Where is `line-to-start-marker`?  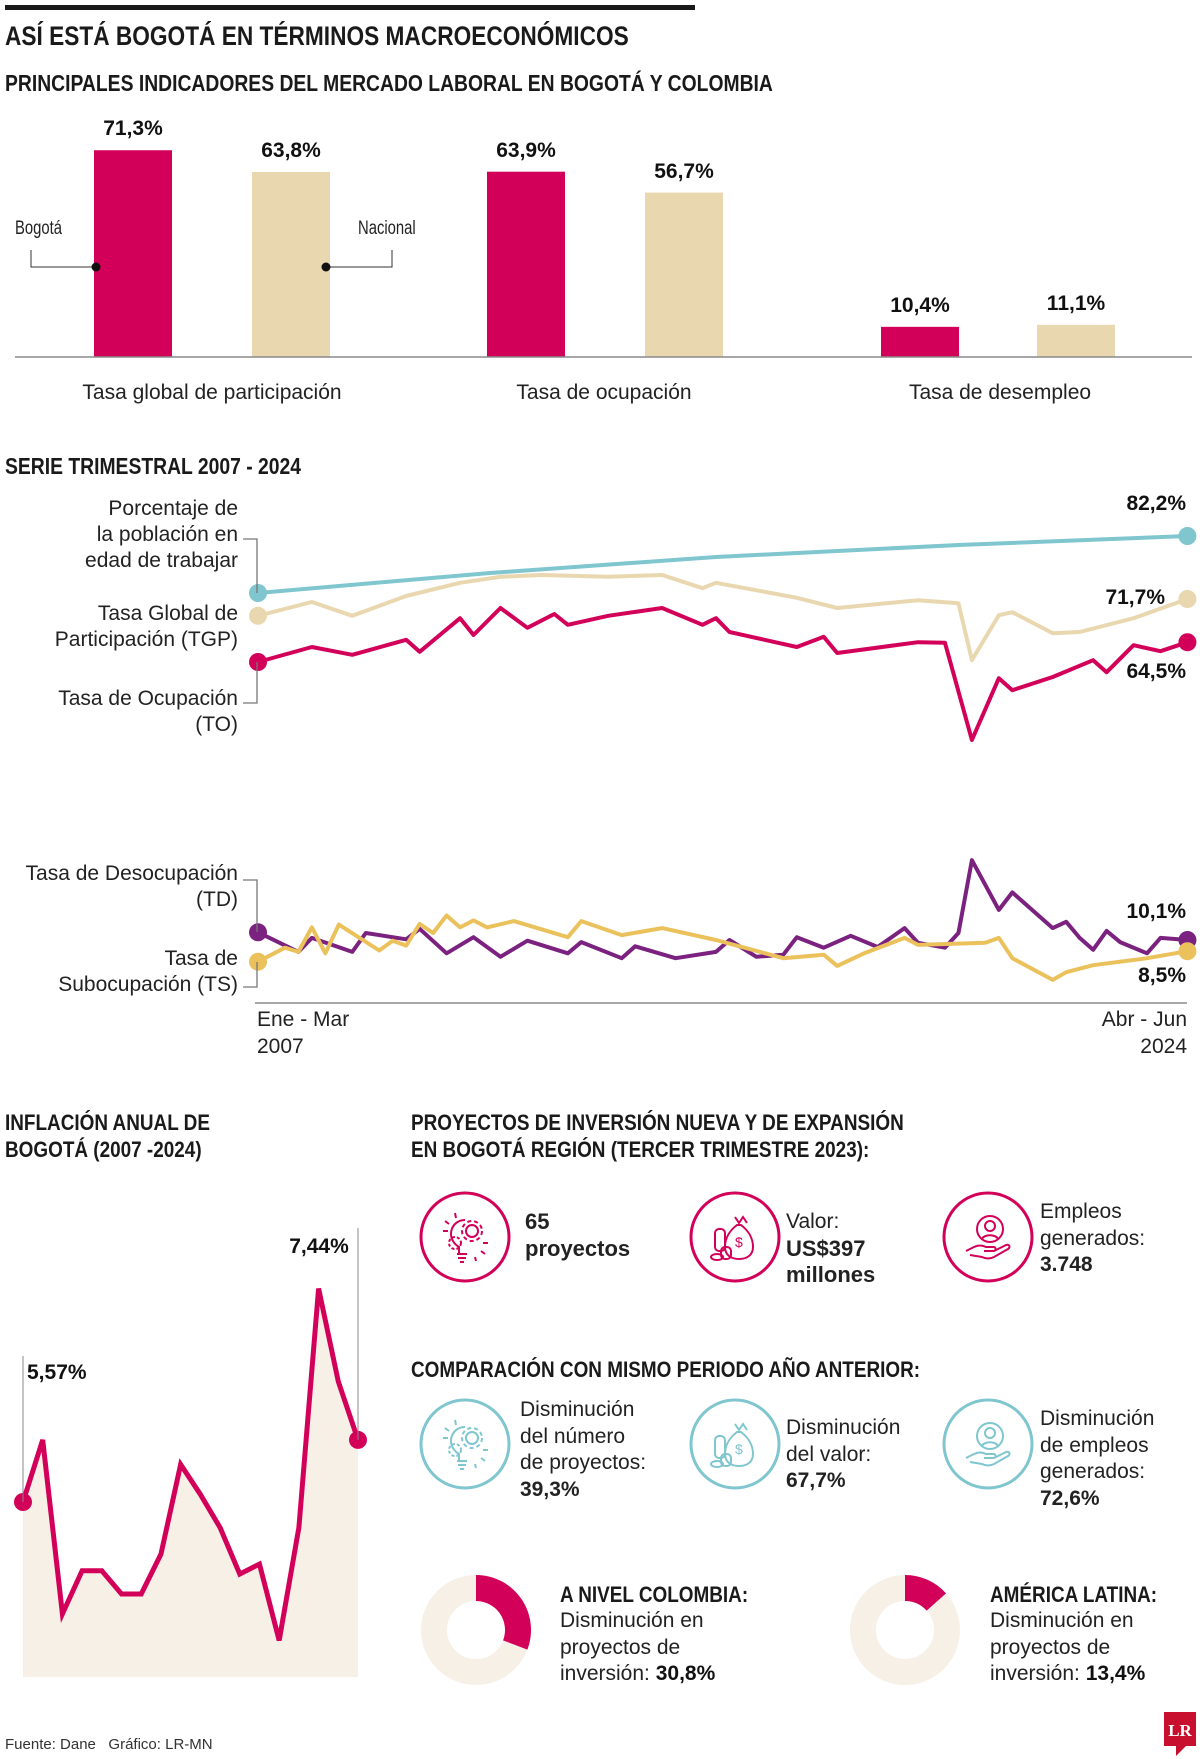 line-to-start-marker is located at coordinates (258, 662).